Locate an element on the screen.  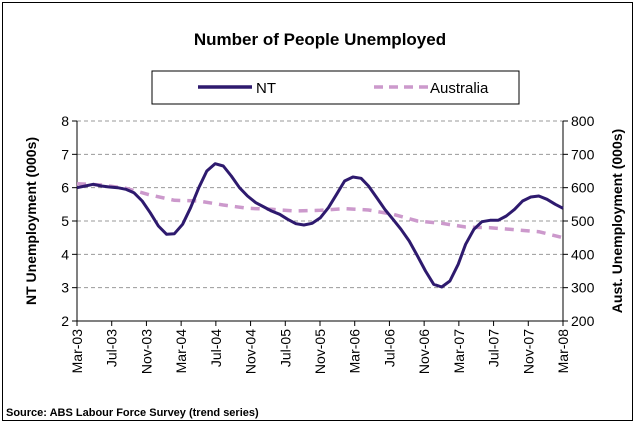
y-left-tick-label: 4 is located at coordinates (65, 254).